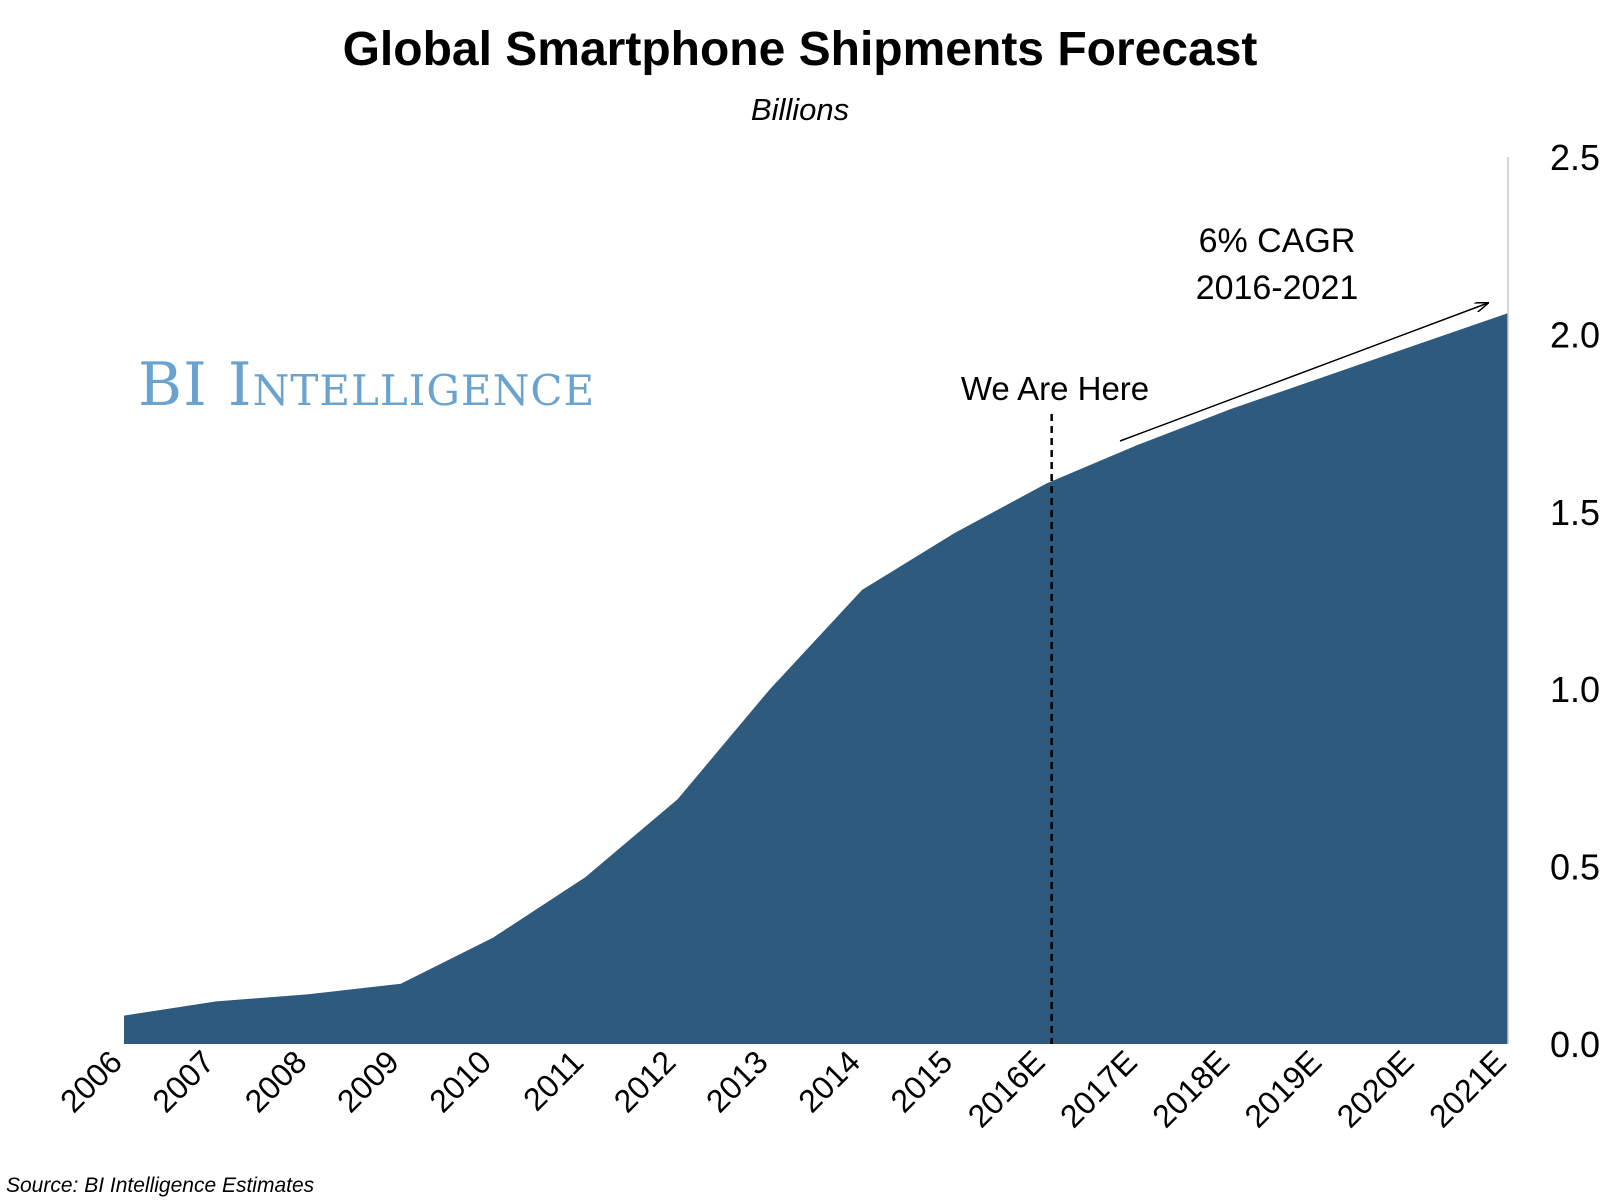  What do you see at coordinates (829, 1081) in the screenshot?
I see `x-tick-label: 2014` at bounding box center [829, 1081].